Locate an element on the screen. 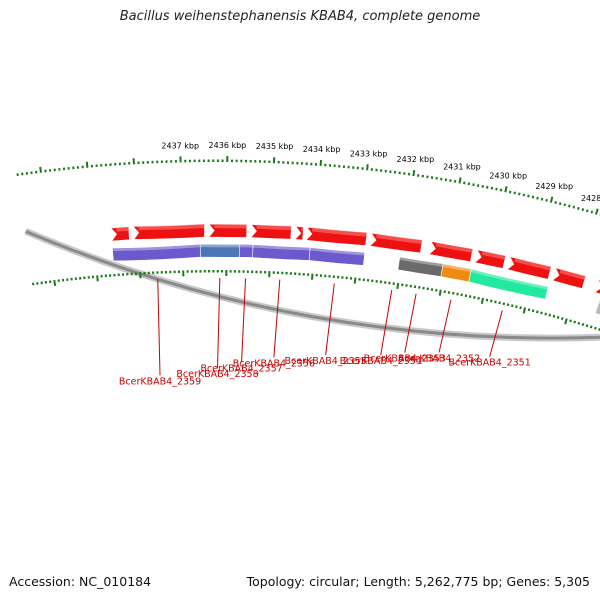 This screenshot has width=600, height=600. forward-gene-arrow is located at coordinates (597, 287).